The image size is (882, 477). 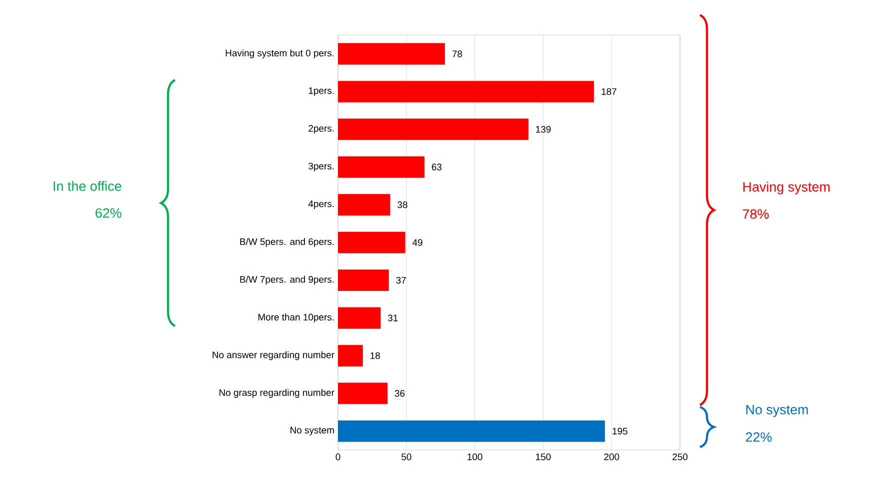 What do you see at coordinates (277, 393) in the screenshot?
I see `y-tick-label: No grasp regarding number` at bounding box center [277, 393].